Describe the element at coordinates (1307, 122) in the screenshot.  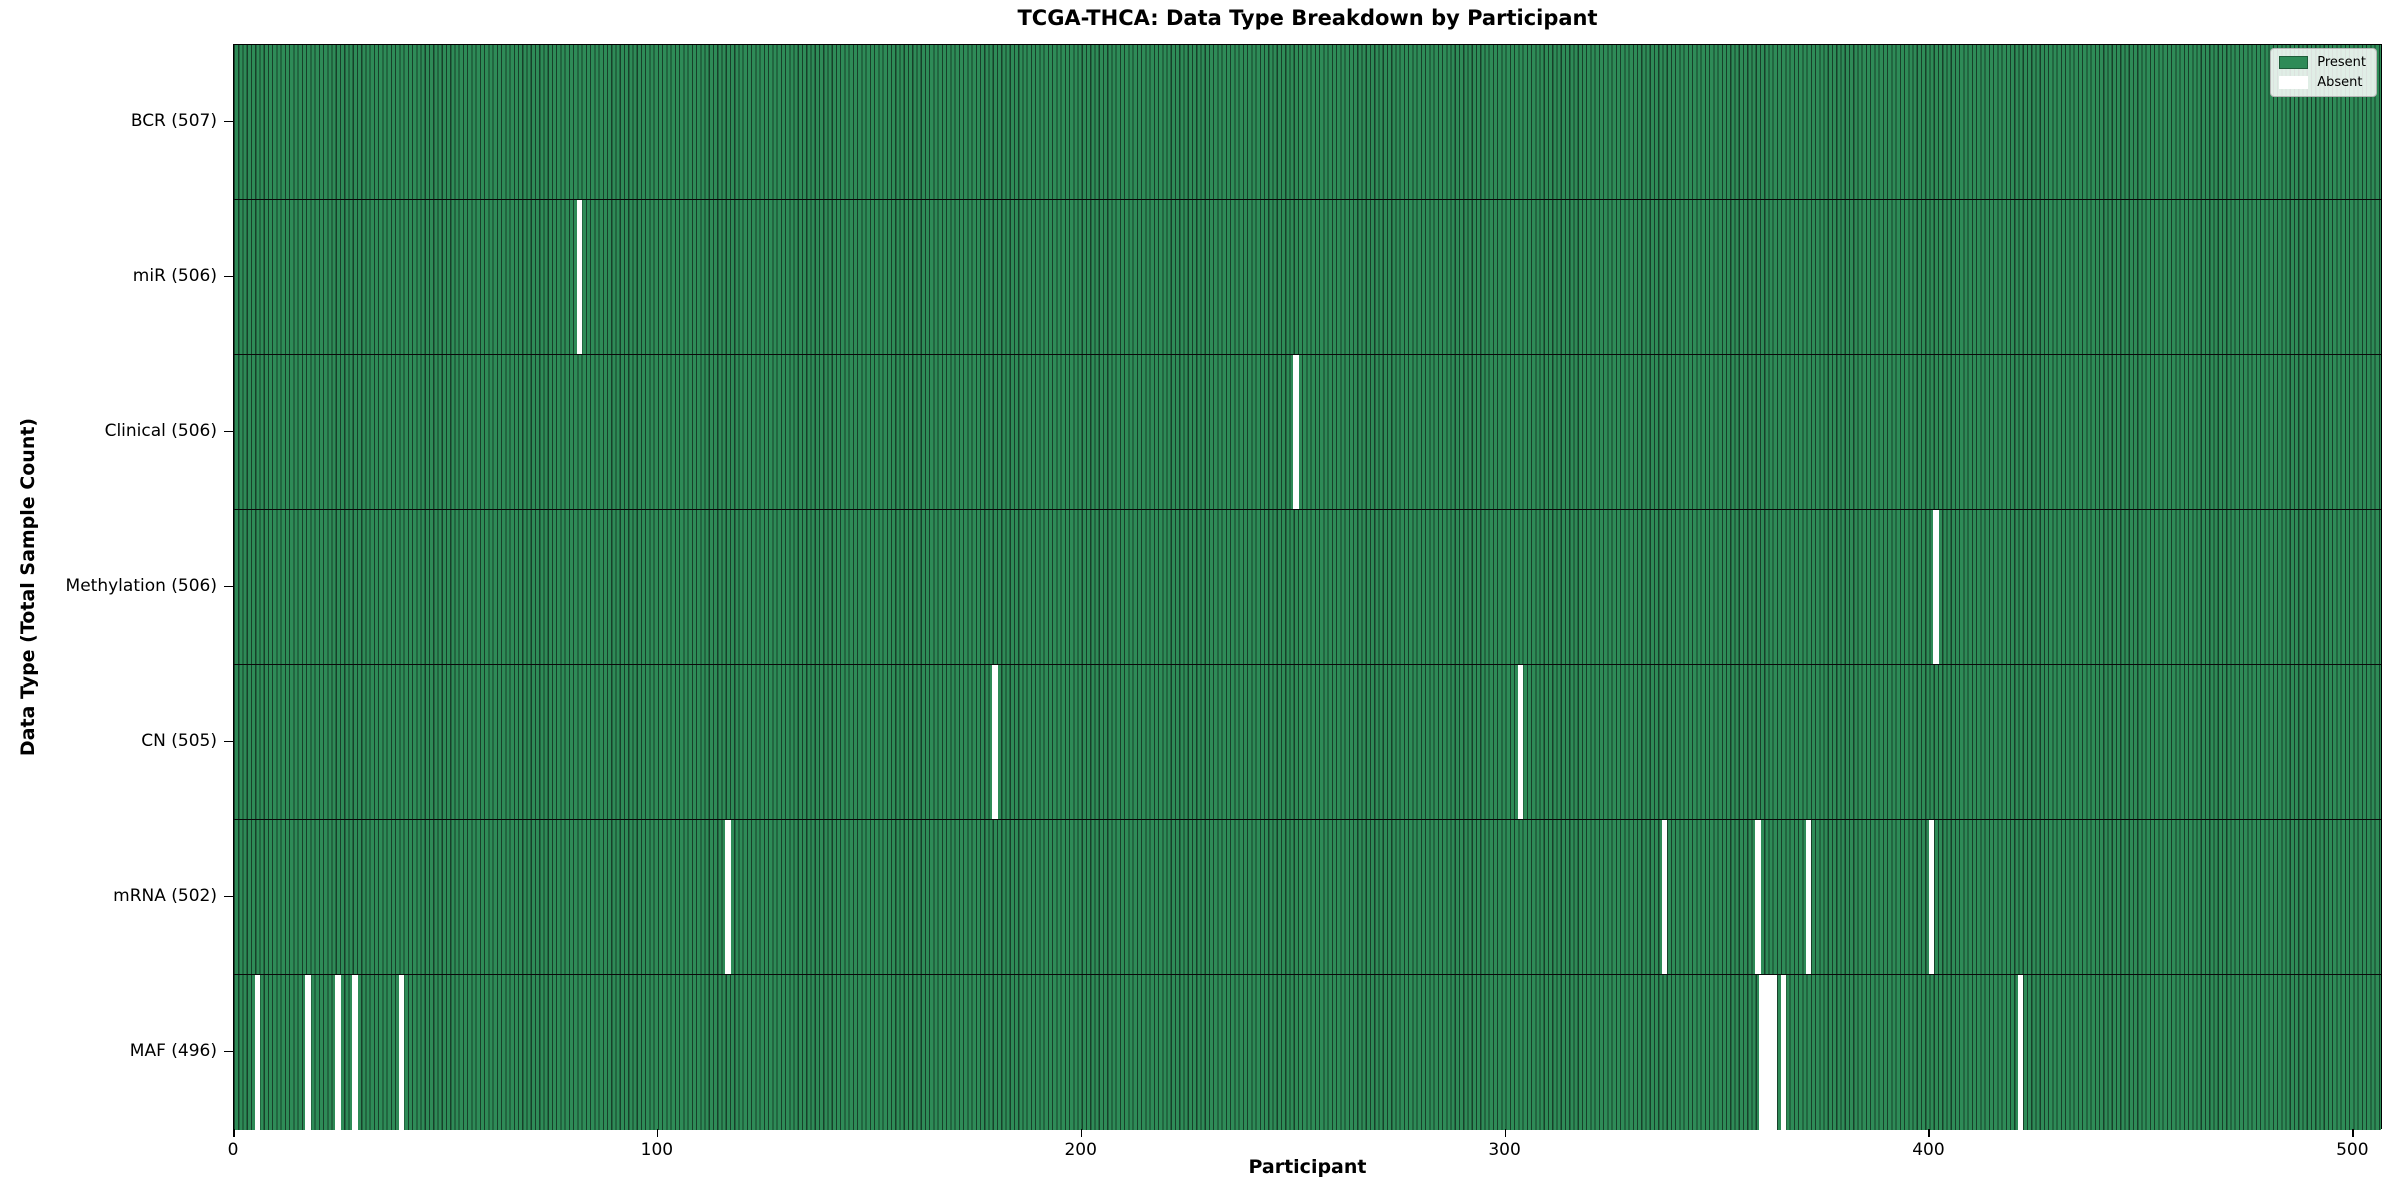
I see `row-band-bcr` at that location.